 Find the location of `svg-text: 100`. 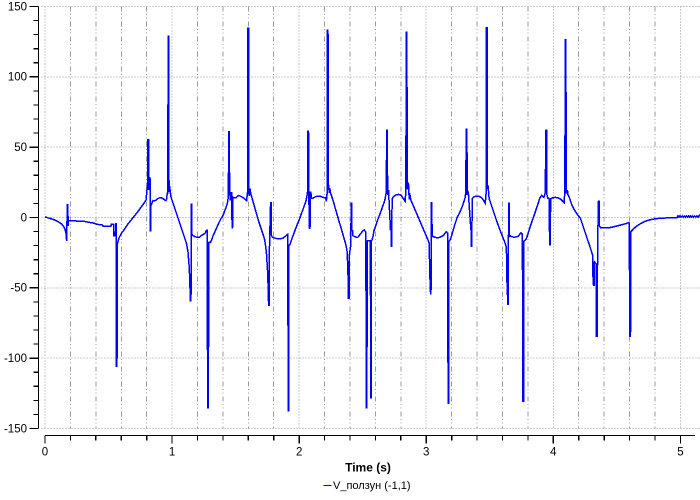

svg-text: 100 is located at coordinates (17, 78).